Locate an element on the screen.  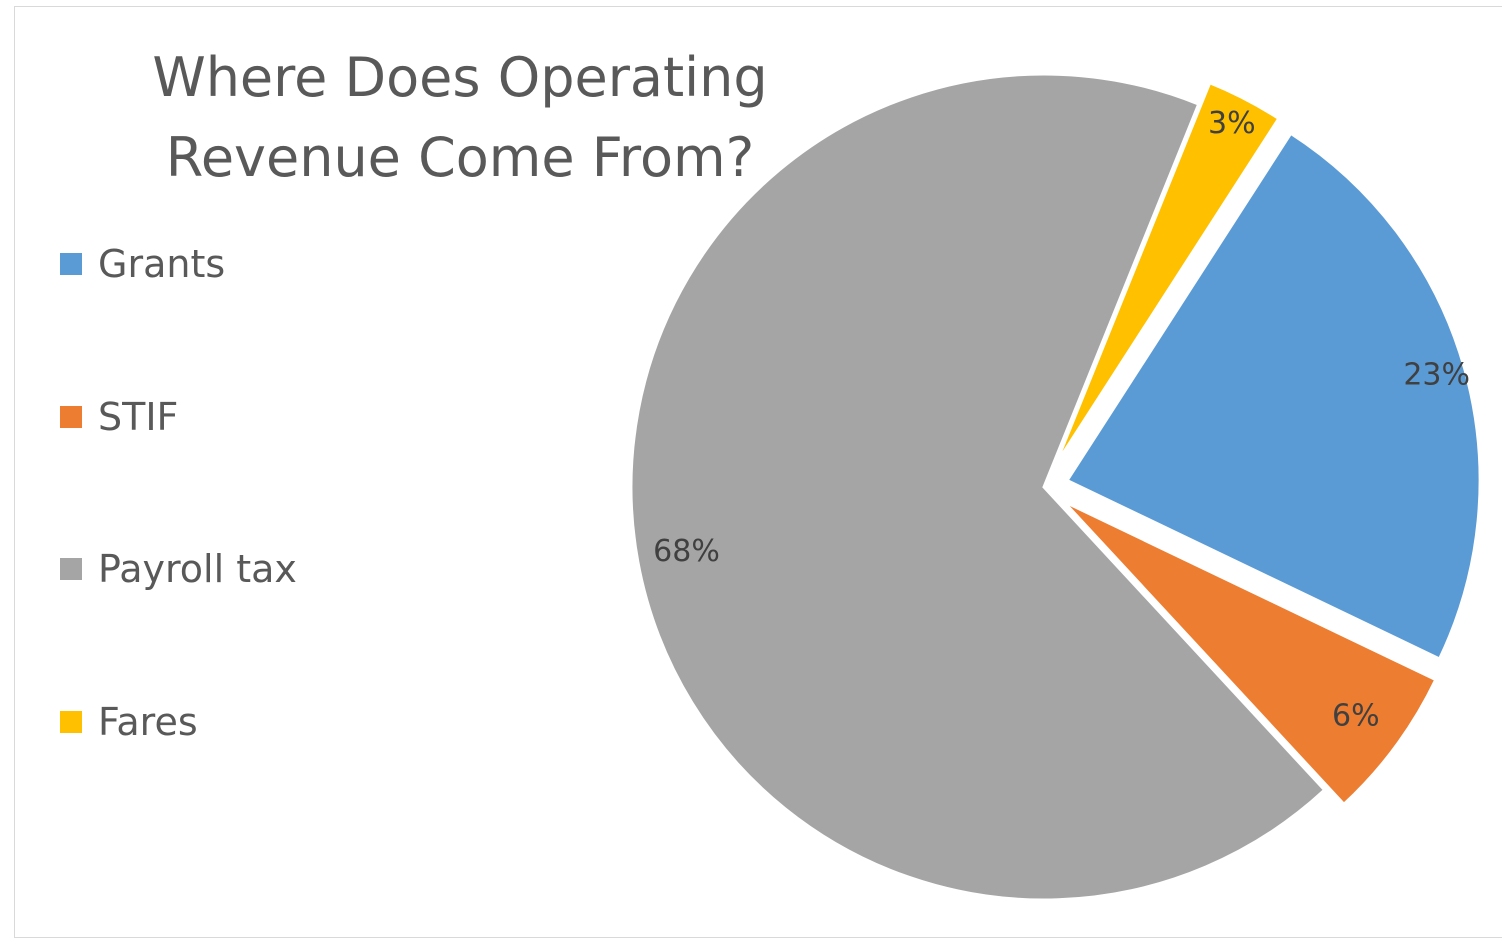
legend-item-payroll-tax: Payroll tax is located at coordinates (178, 569).